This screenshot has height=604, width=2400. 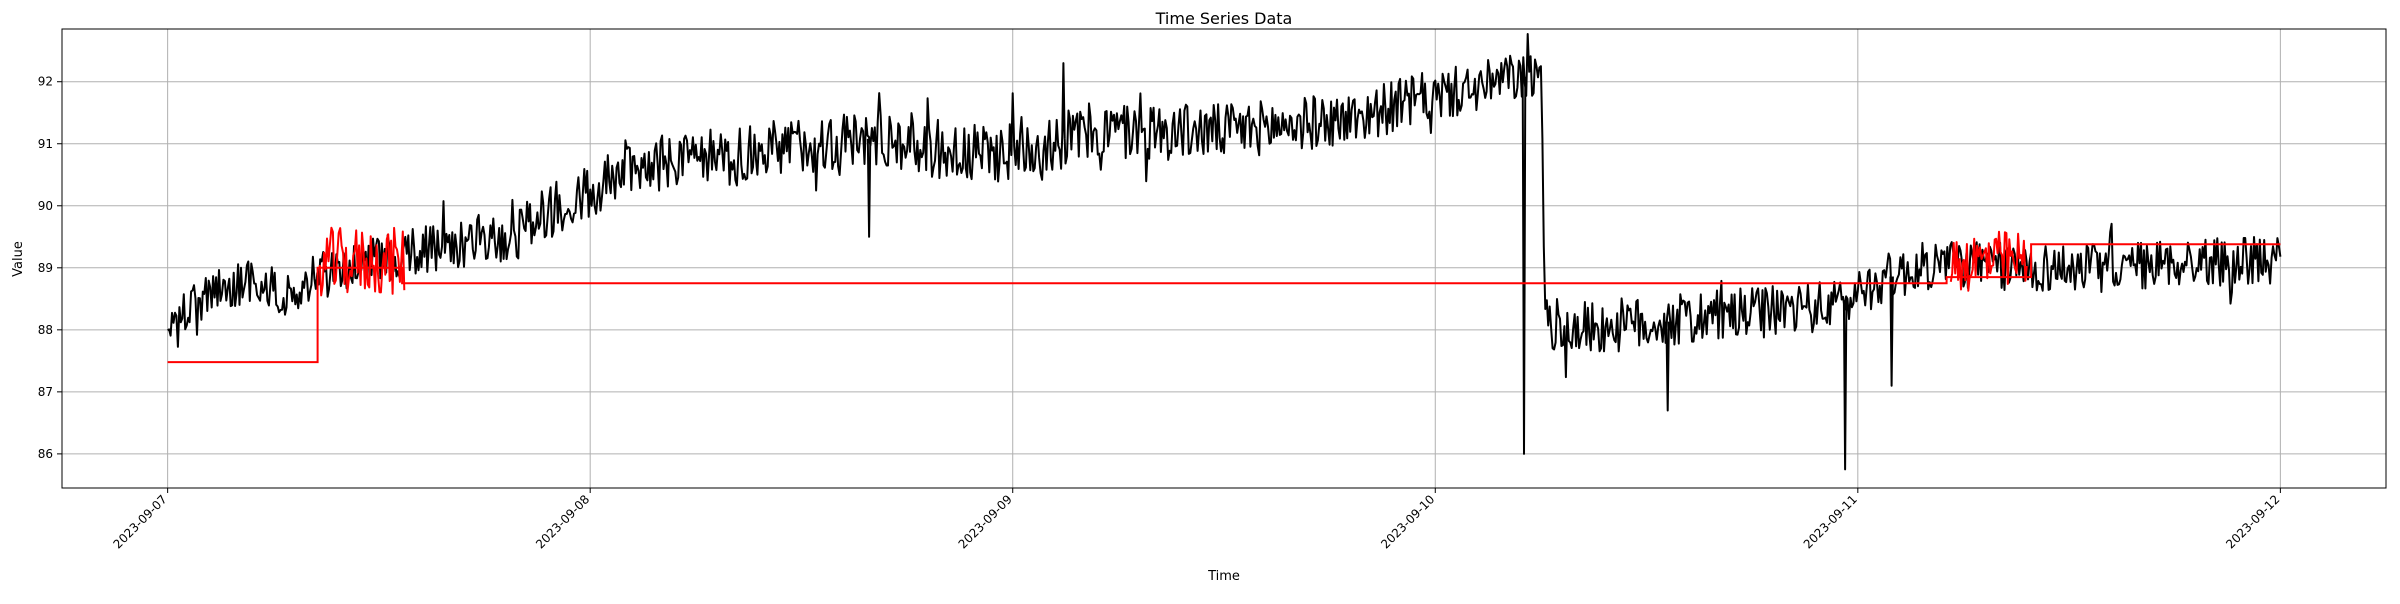 What do you see at coordinates (985, 521) in the screenshot?
I see `x-tick-label: 2023-09-09` at bounding box center [985, 521].